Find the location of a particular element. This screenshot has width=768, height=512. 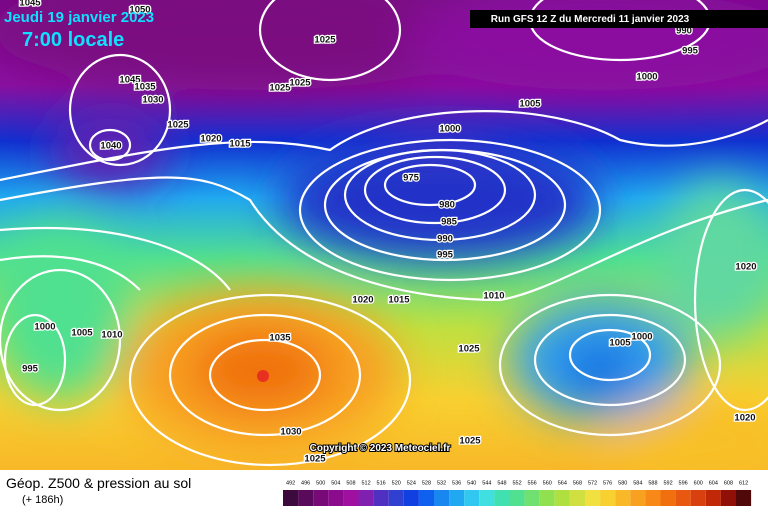

scale-label: 528 is located at coordinates (426, 483).